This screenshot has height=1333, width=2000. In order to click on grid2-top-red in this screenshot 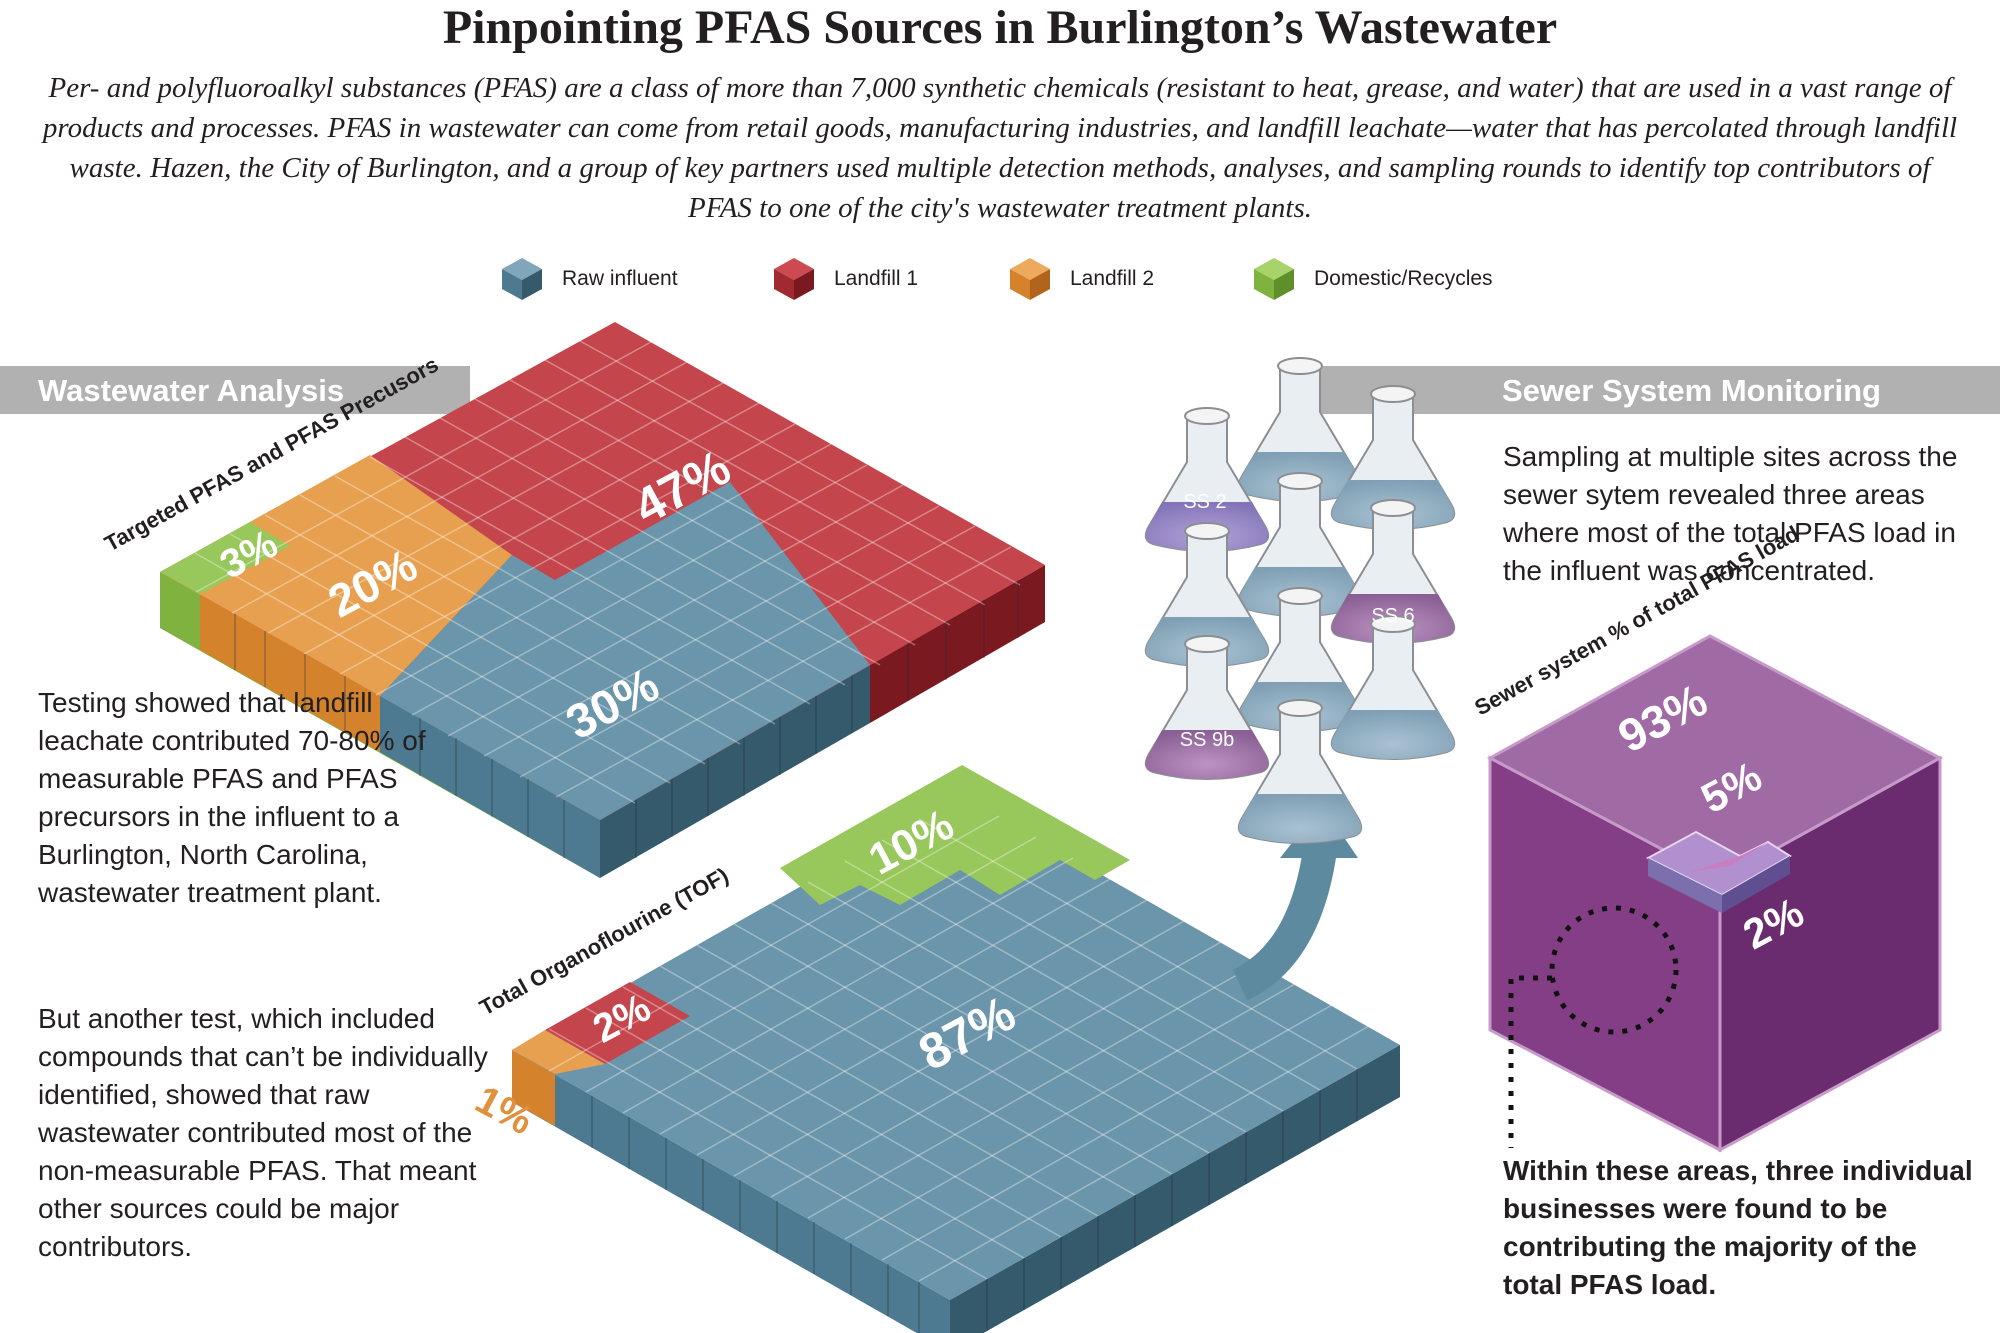, I will do `click(617, 1023)`.